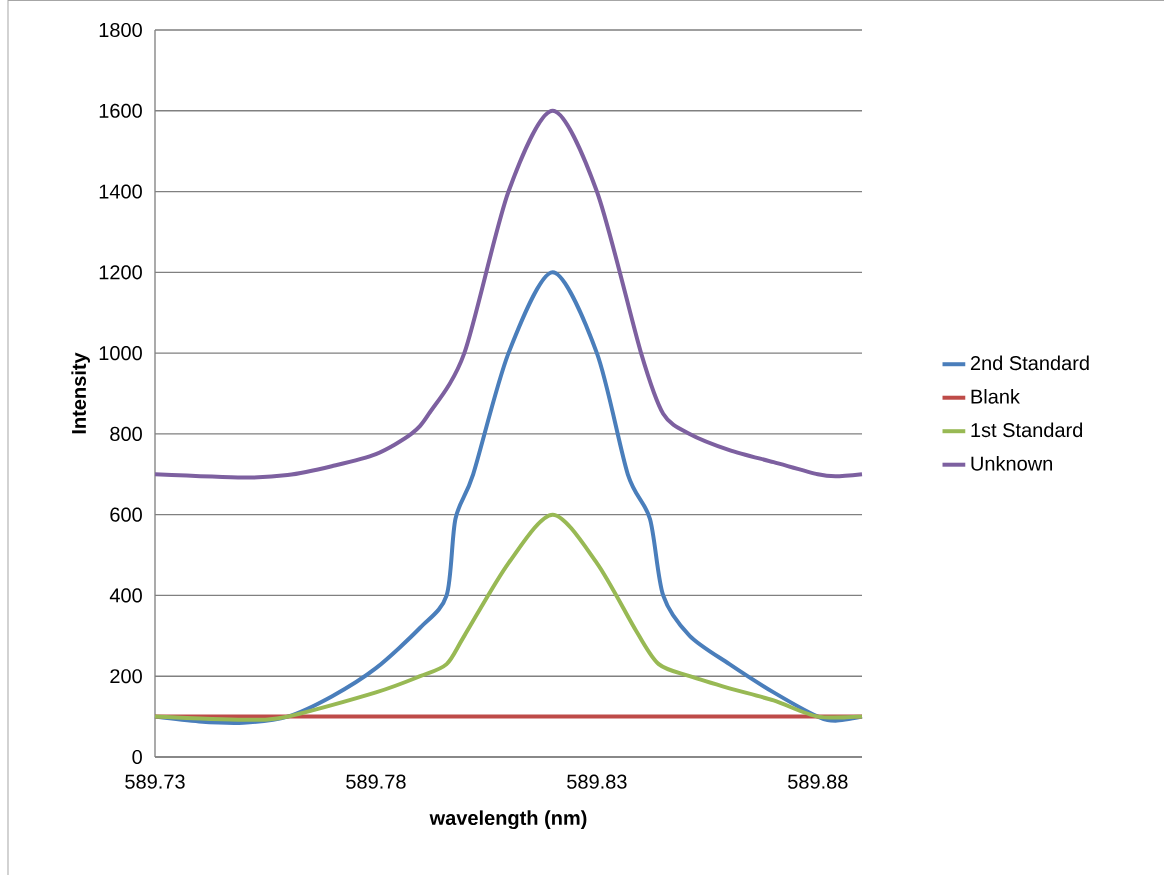 The image size is (1164, 875). Describe the element at coordinates (508, 820) in the screenshot. I see `x-axis-title: wavelength (nm)` at that location.